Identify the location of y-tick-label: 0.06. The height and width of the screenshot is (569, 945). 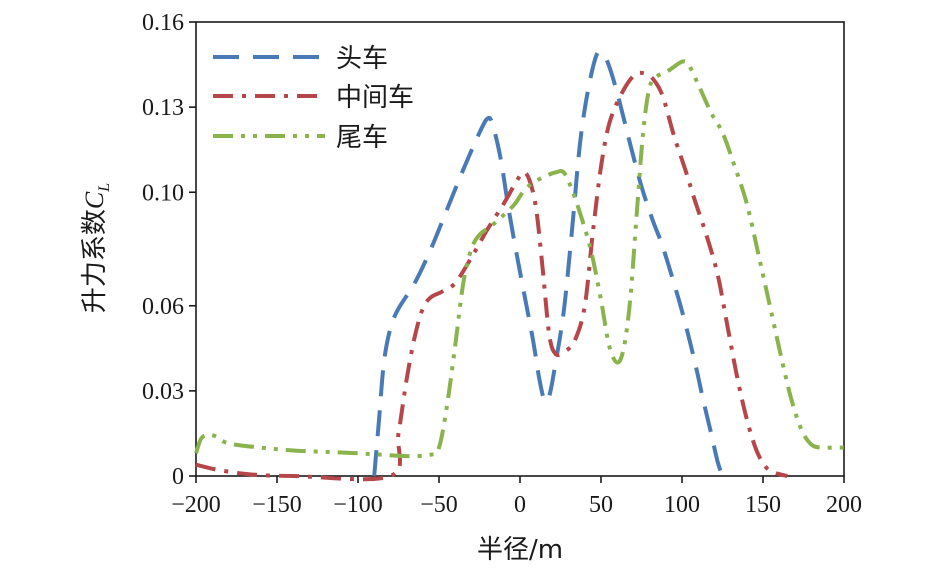
(163, 307).